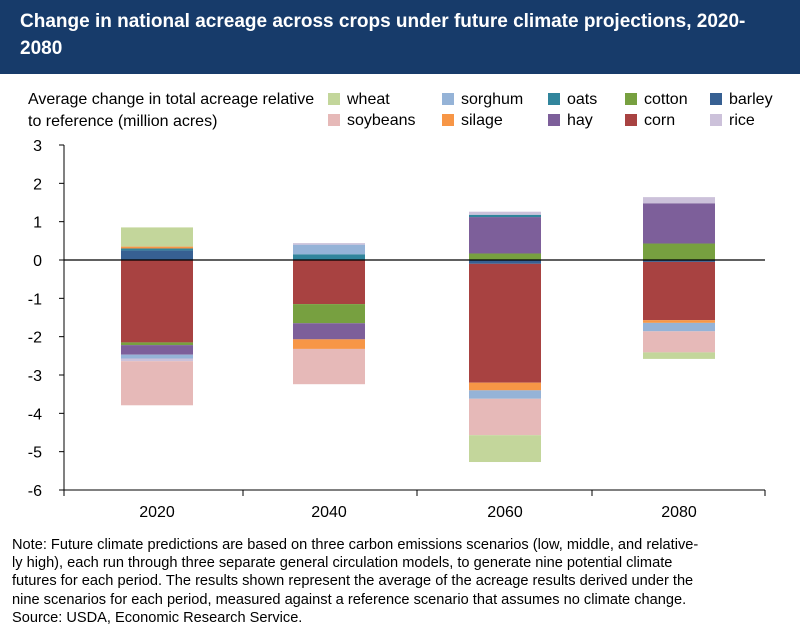  What do you see at coordinates (679, 251) in the screenshot?
I see `bar-2080-cotton` at bounding box center [679, 251].